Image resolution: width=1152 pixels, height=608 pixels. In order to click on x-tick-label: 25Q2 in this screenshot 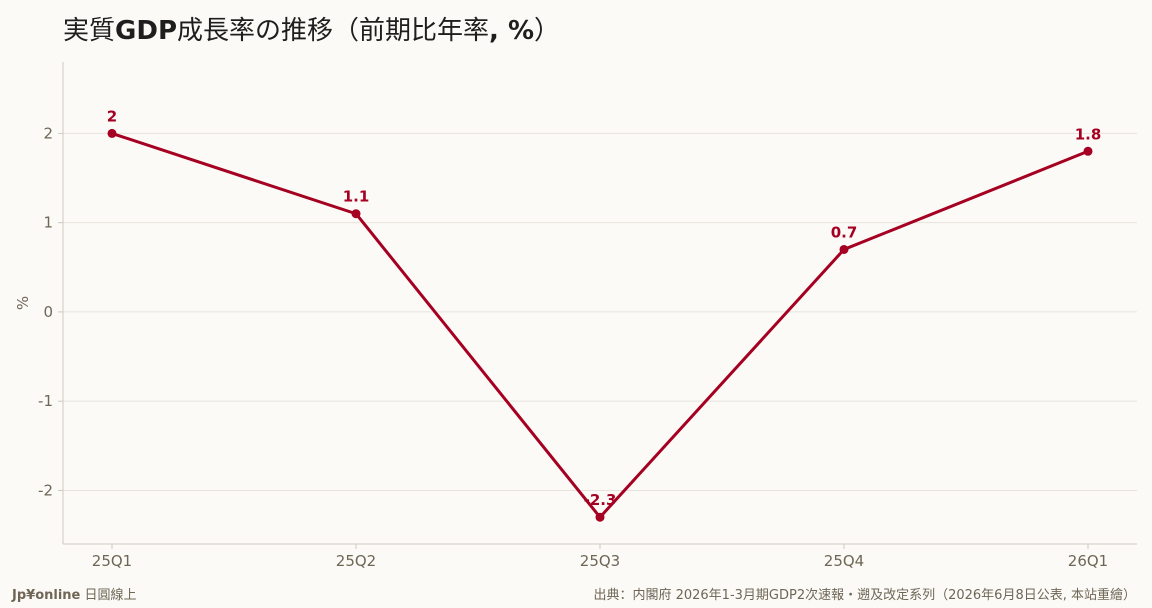, I will do `click(356, 561)`.